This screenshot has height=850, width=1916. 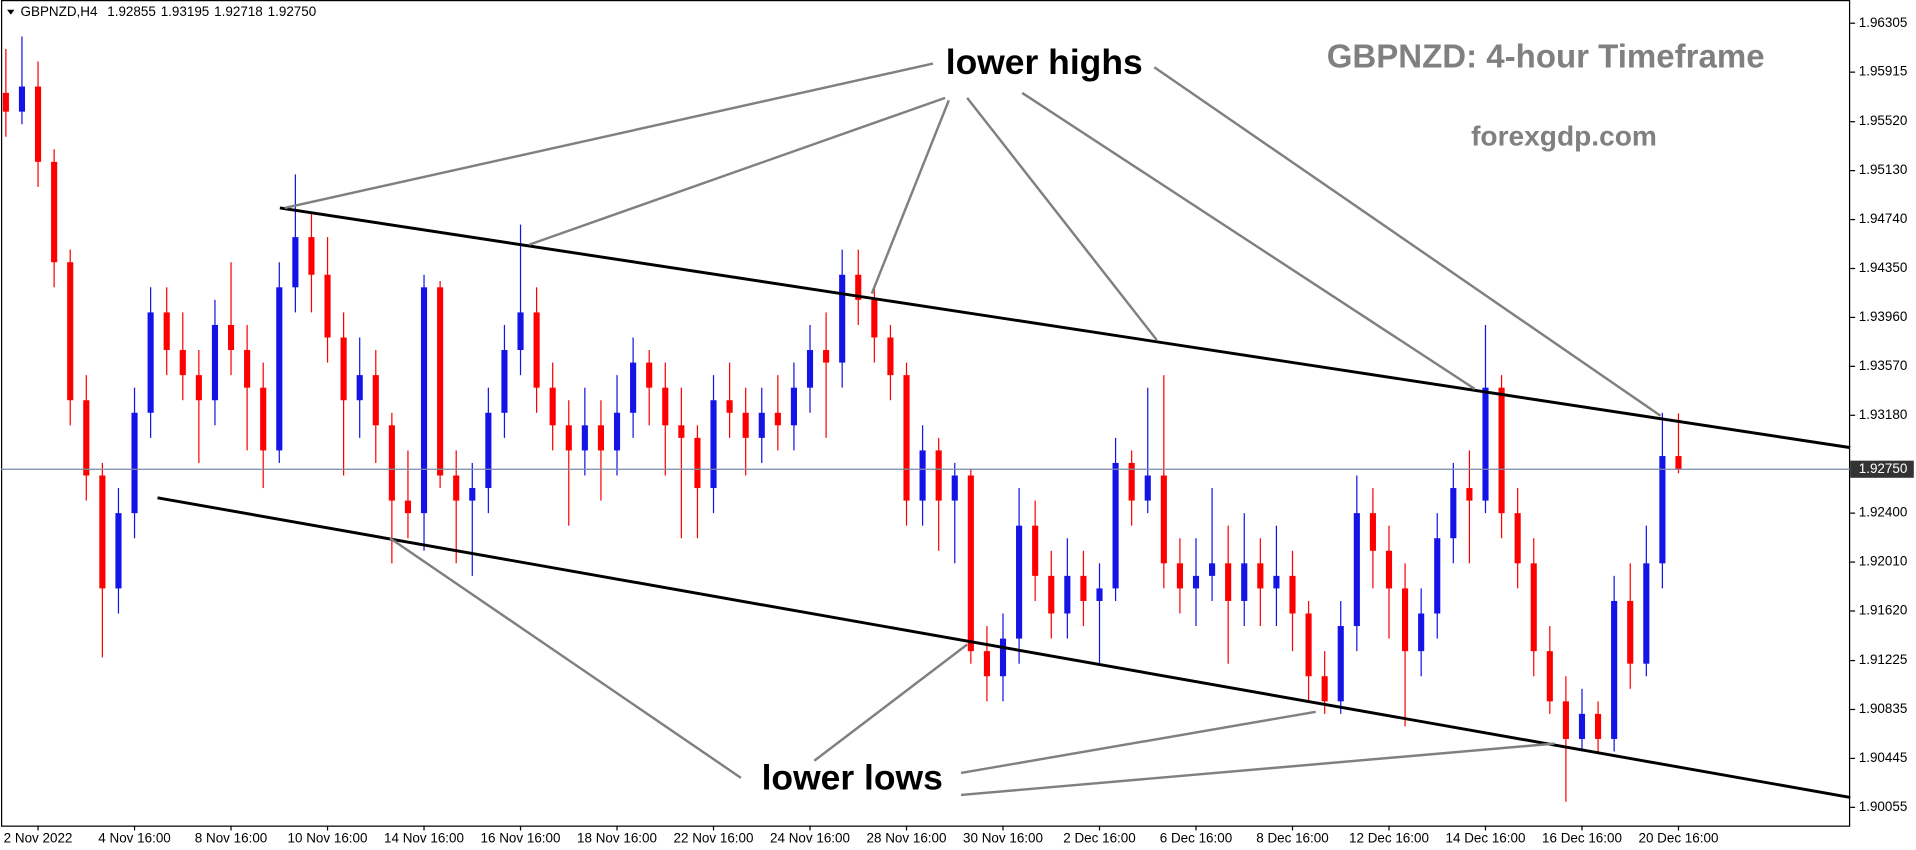 I want to click on x-tick-label: 8 Dec 16:00, so click(x=1292, y=838).